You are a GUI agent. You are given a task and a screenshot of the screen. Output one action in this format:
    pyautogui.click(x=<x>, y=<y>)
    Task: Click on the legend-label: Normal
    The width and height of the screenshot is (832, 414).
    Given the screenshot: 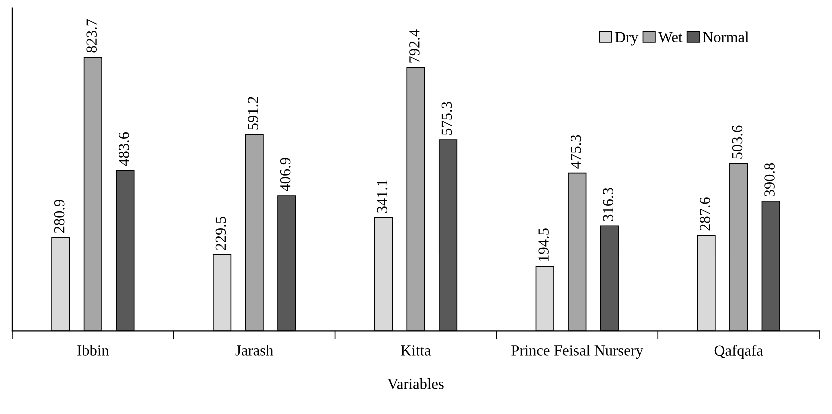 What is the action you would take?
    pyautogui.click(x=726, y=37)
    